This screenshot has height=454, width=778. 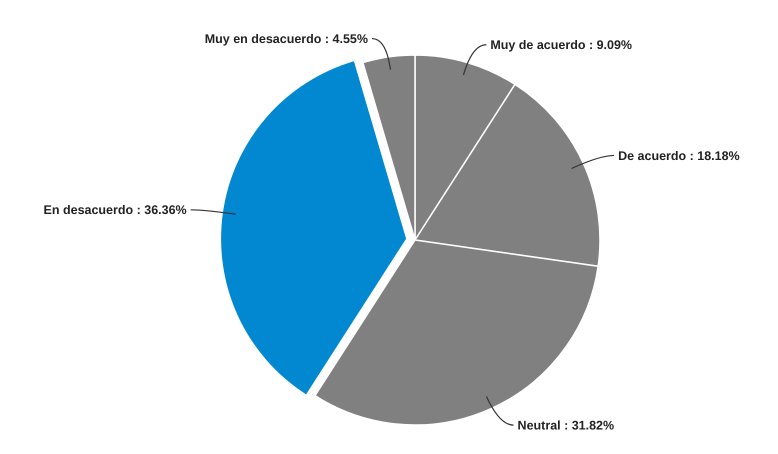 I want to click on slice-label: De acuerdo : 18.18%, so click(x=679, y=155).